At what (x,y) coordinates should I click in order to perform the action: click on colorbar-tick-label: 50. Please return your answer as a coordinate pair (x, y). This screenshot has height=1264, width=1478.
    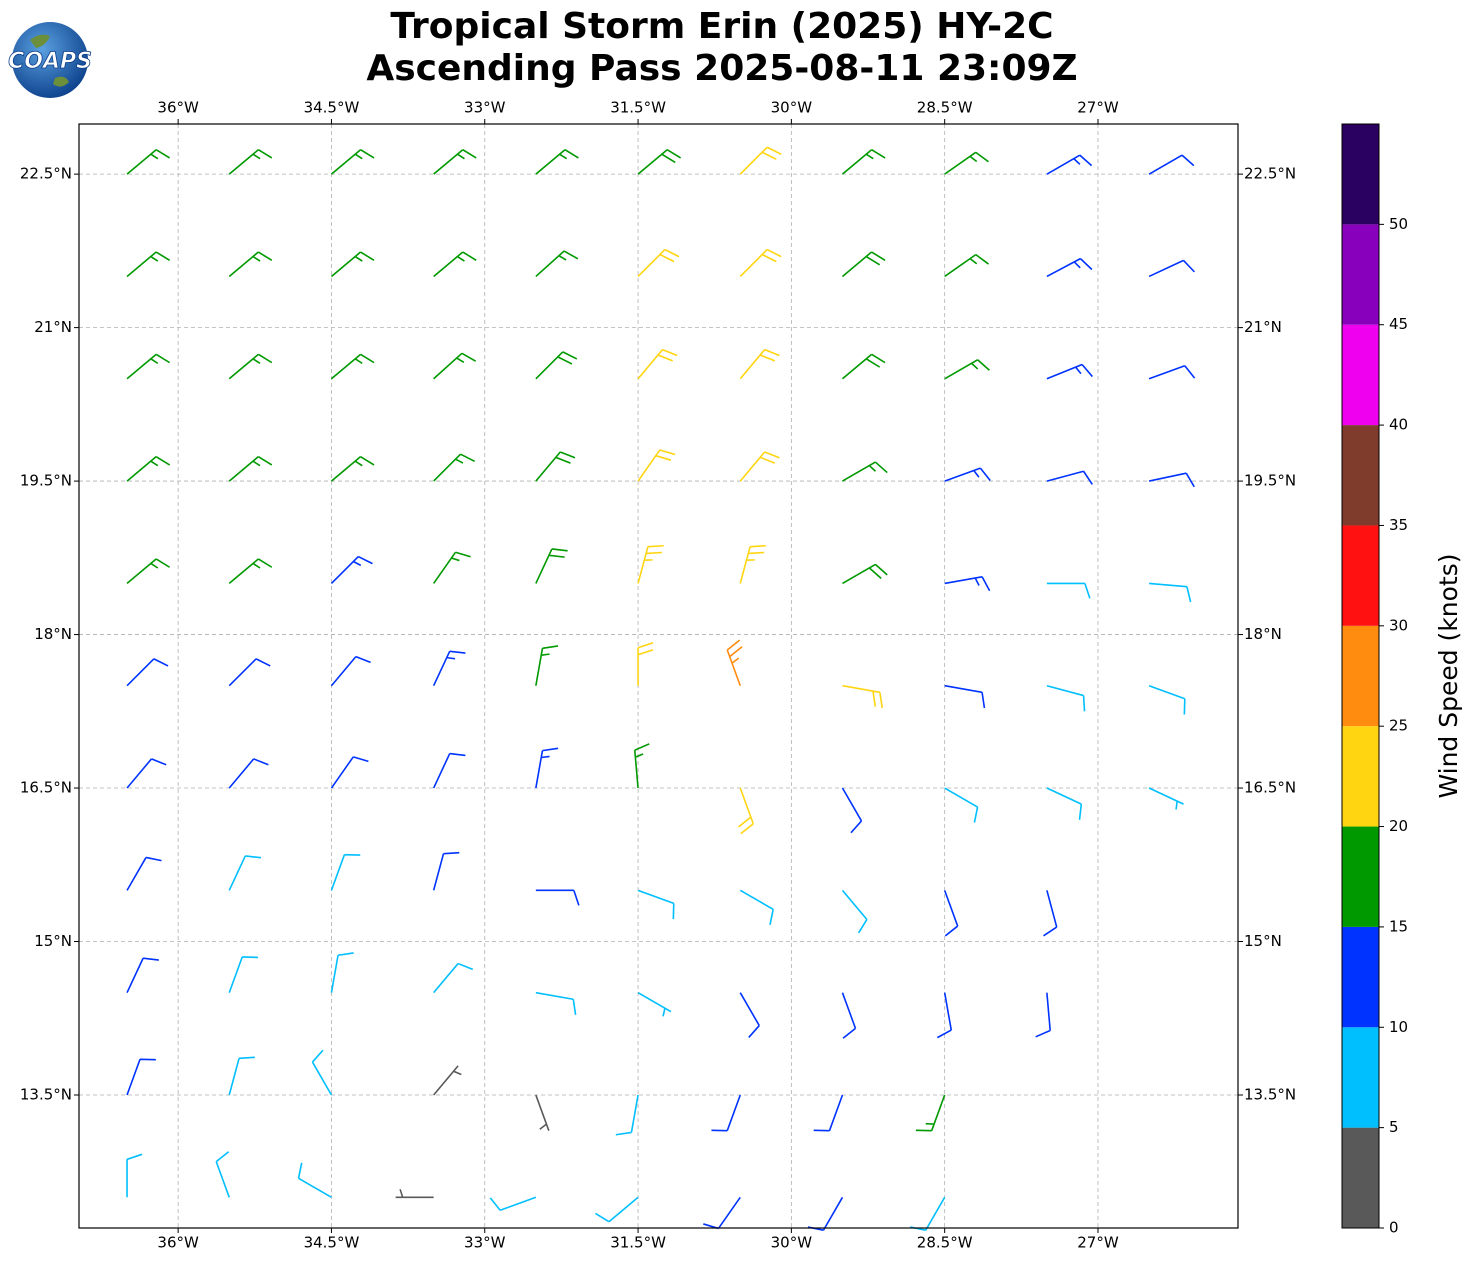
    Looking at the image, I should click on (1398, 224).